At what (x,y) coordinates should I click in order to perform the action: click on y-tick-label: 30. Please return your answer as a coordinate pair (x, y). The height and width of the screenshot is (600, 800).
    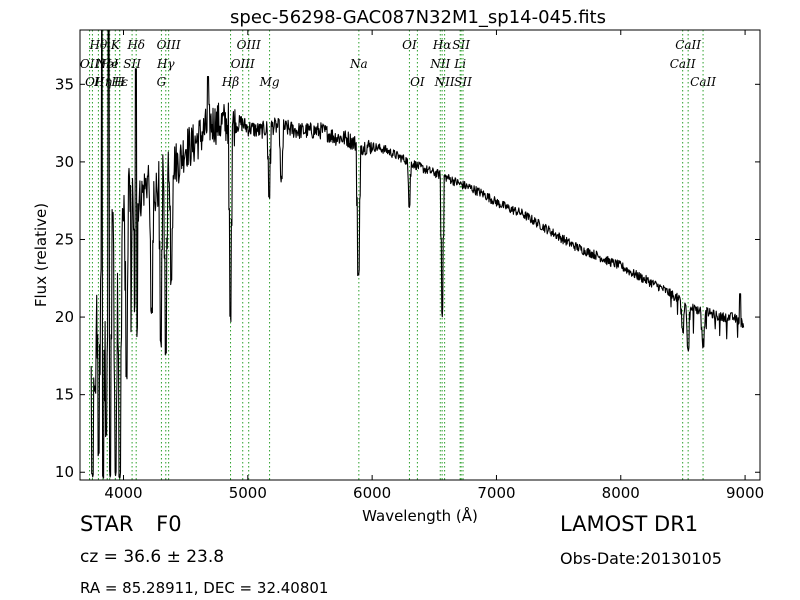
    Looking at the image, I should click on (64, 162).